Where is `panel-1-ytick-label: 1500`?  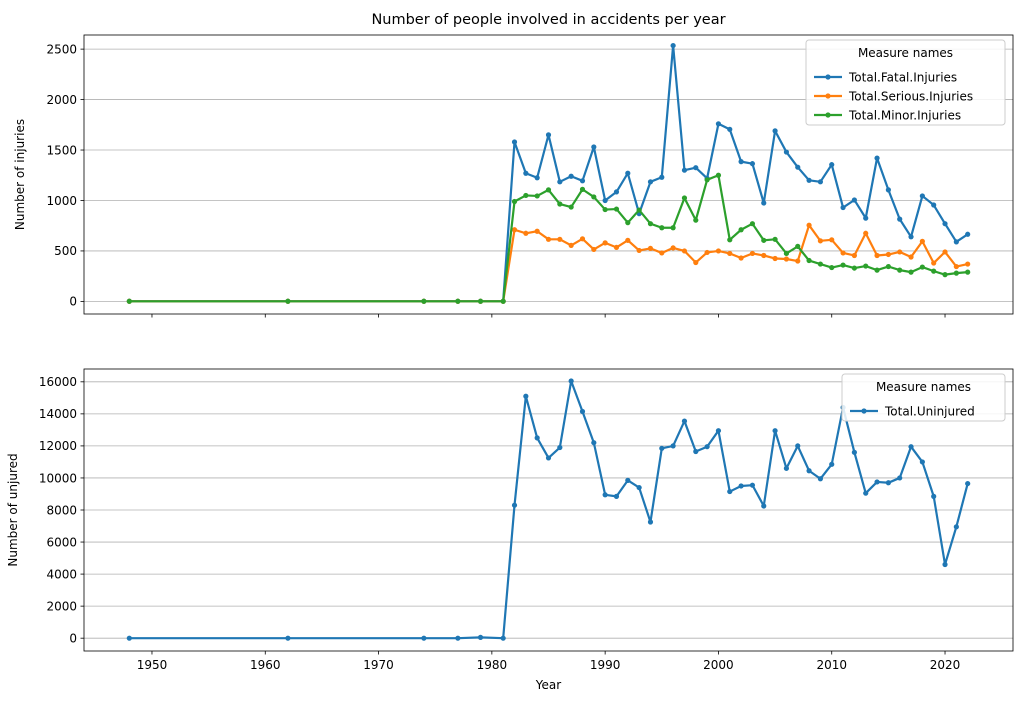
panel-1-ytick-label: 1500 is located at coordinates (61, 150).